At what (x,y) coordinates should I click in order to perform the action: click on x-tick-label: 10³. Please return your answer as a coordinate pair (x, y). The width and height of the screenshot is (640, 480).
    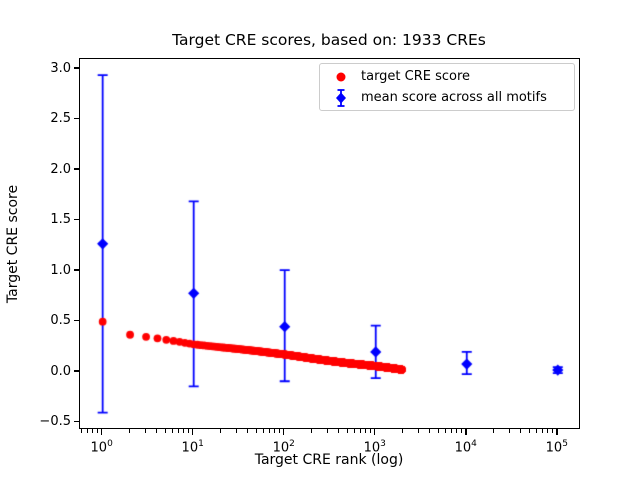
    Looking at the image, I should click on (374, 447).